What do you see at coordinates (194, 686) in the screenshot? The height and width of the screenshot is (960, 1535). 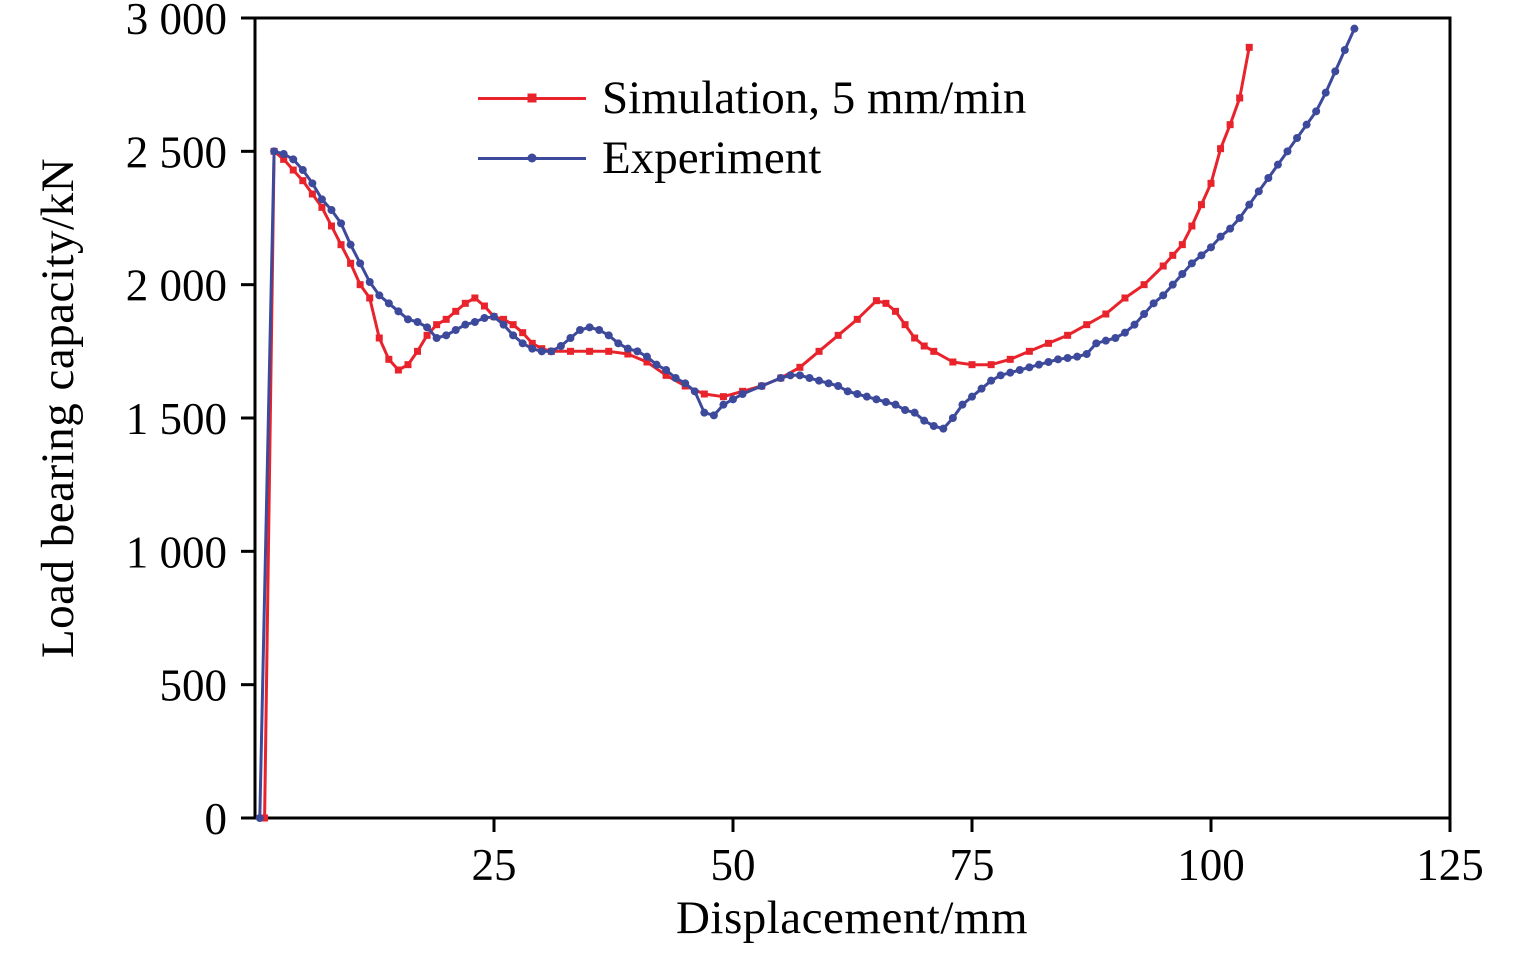 I see `svg-text: 500` at bounding box center [194, 686].